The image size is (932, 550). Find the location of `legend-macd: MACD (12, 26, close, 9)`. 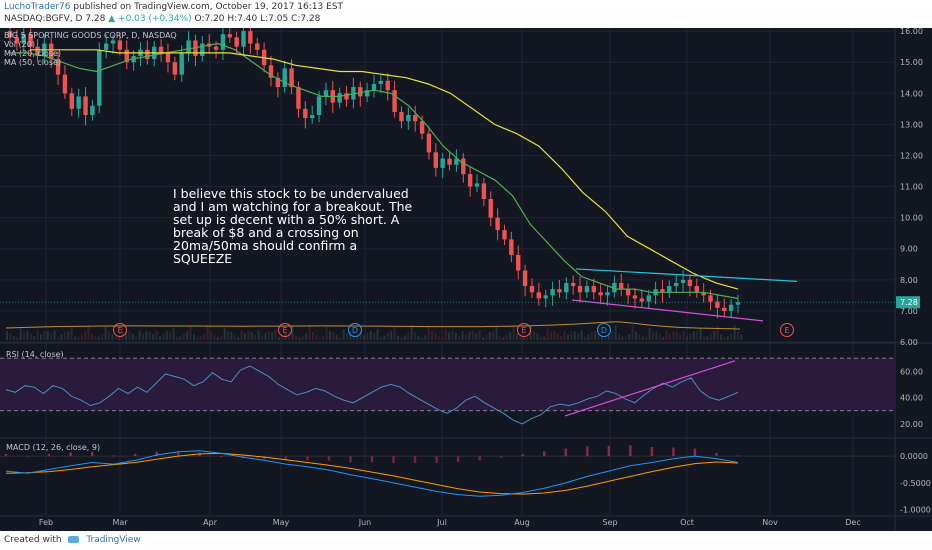

legend-macd: MACD (12, 26, close, 9) is located at coordinates (53, 447).